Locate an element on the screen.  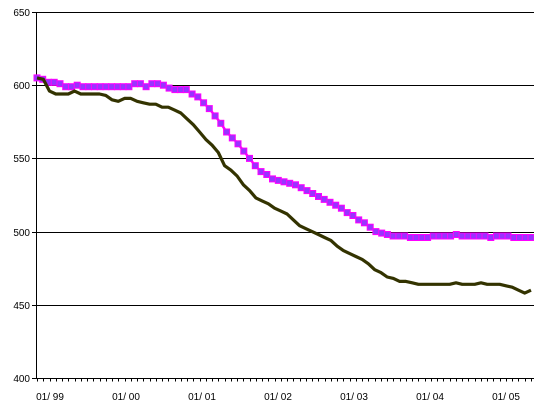
x-tick-label: 01/ 01 is located at coordinates (202, 397).